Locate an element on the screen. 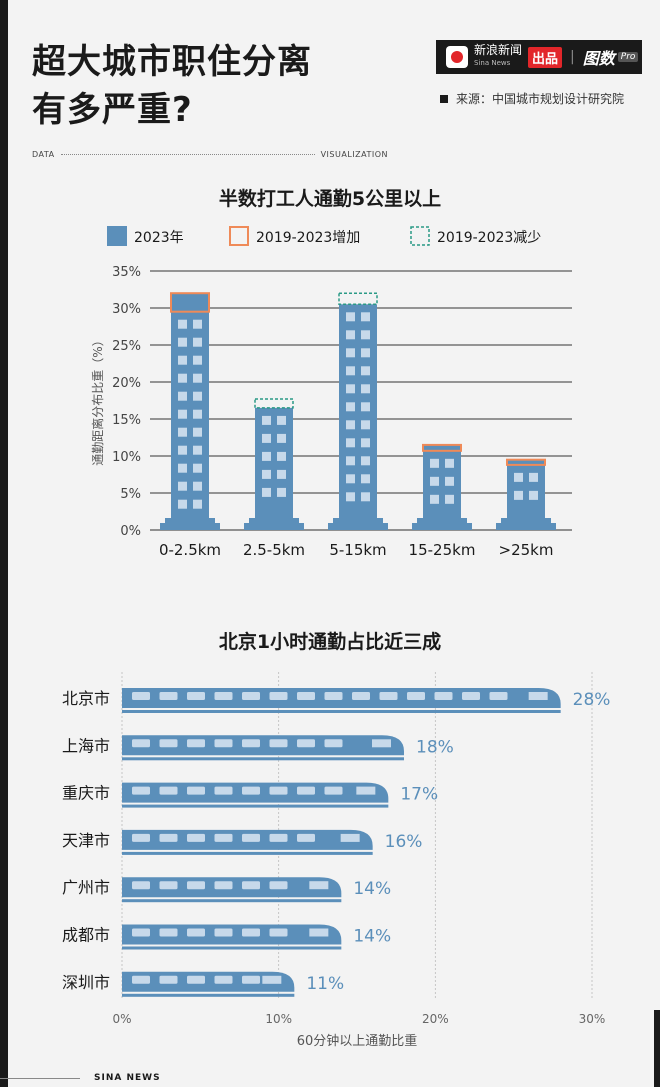 This screenshot has height=1087, width=660. footer-text: SINA NEWS is located at coordinates (127, 1078).